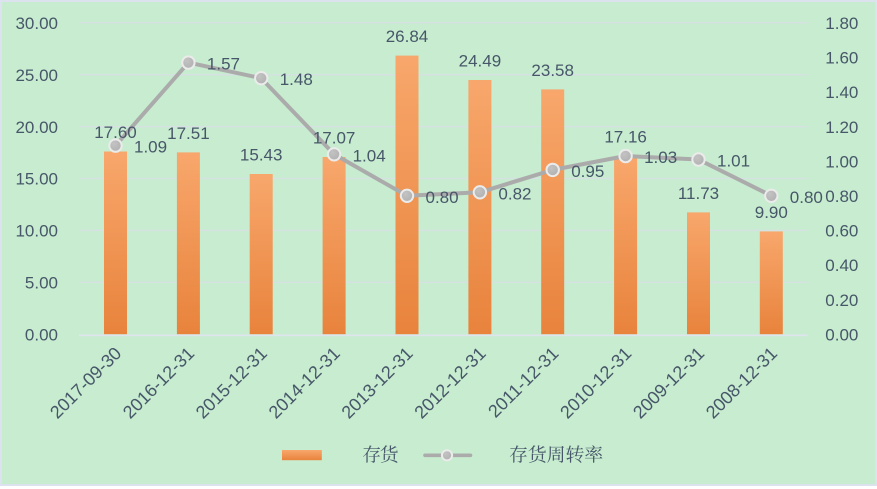 Image resolution: width=877 pixels, height=489 pixels. Describe the element at coordinates (36, 127) in the screenshot. I see `svg-text: 20.00` at that location.